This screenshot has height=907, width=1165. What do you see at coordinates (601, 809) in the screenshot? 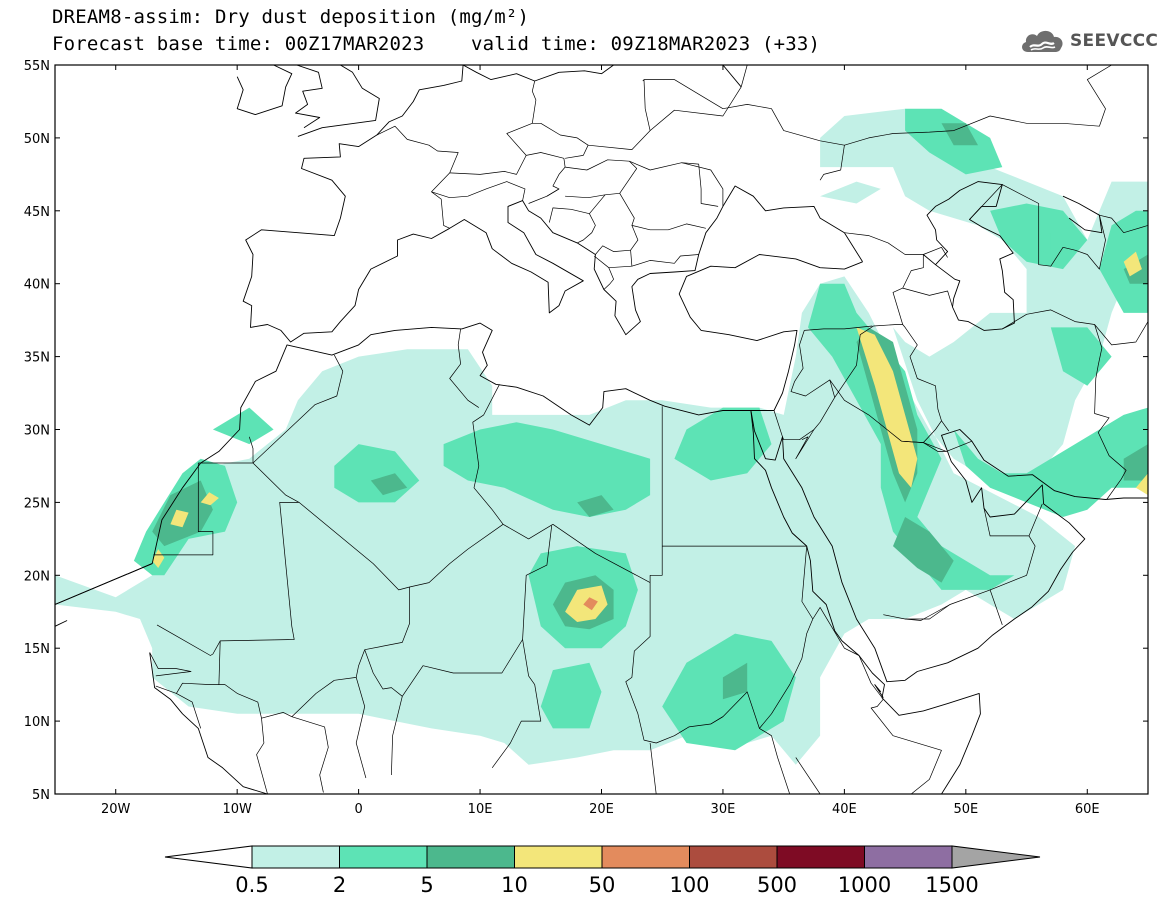
I see `lon-tick-label: 20E` at bounding box center [601, 809].